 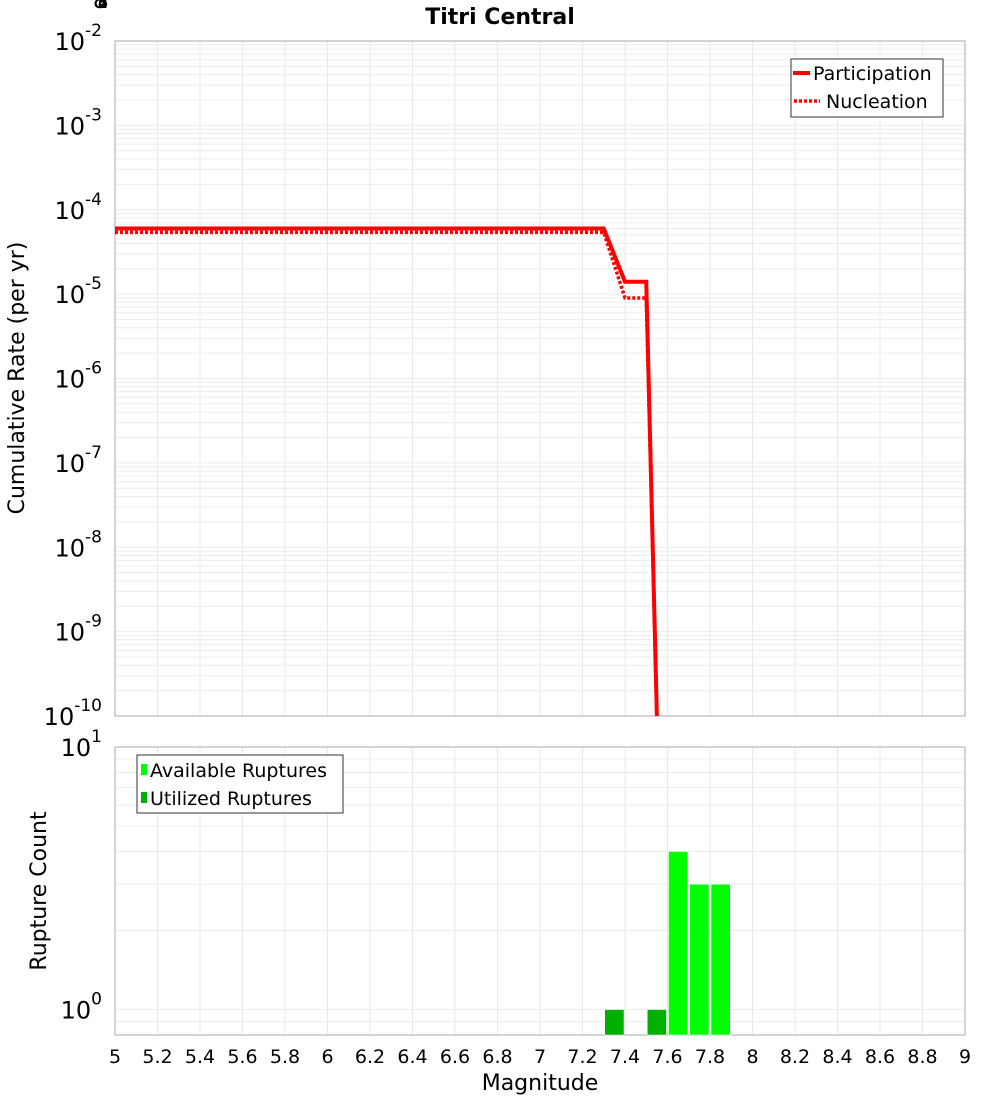 What do you see at coordinates (231, 799) in the screenshot?
I see `legend-utilized: Utilized Ruptures` at bounding box center [231, 799].